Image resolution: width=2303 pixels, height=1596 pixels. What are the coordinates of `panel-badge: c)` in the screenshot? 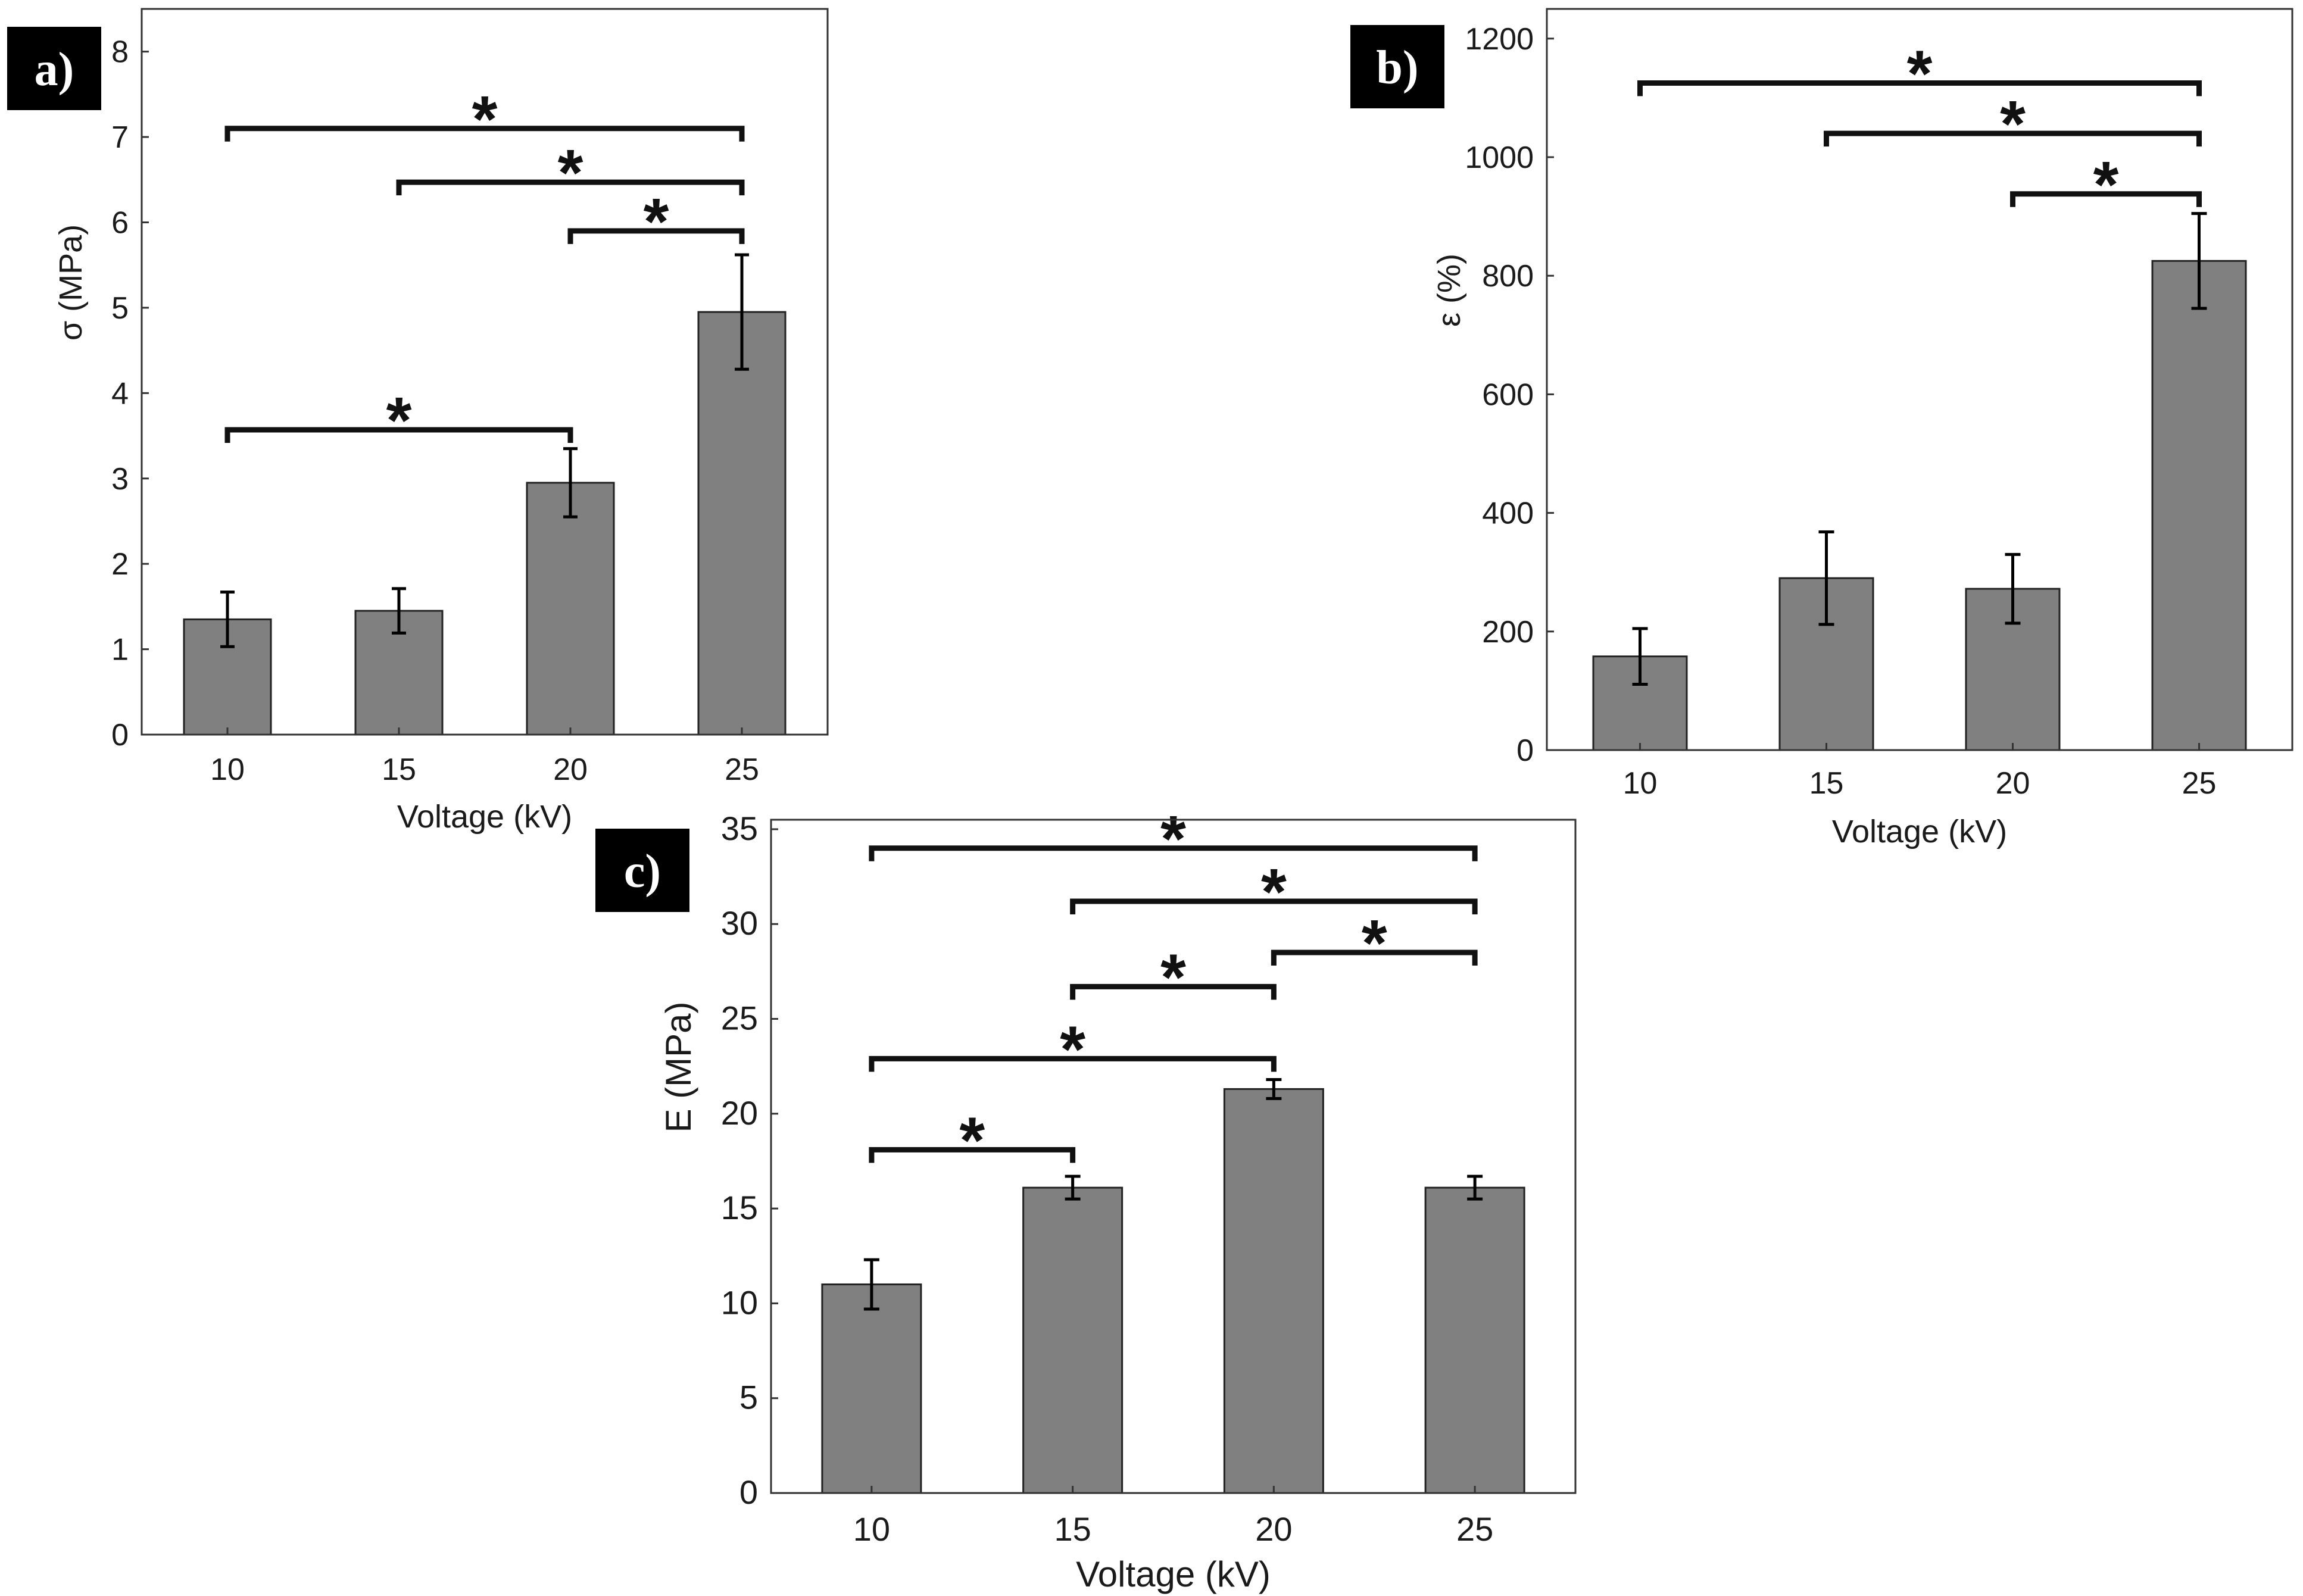 It's located at (642, 870).